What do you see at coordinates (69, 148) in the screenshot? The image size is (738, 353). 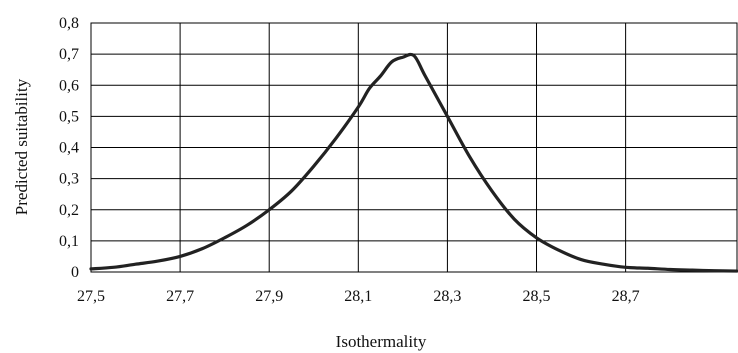 I see `y-tick-label: 0,4` at bounding box center [69, 148].